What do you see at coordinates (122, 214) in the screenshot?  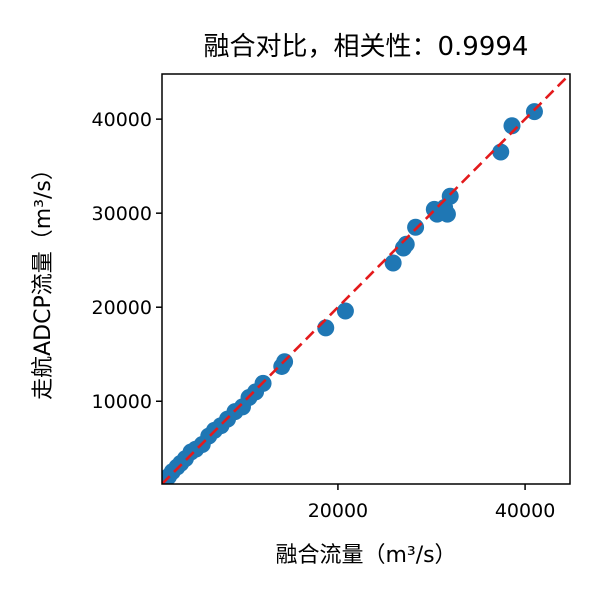 I see `y-tick-label: 30000` at bounding box center [122, 214].